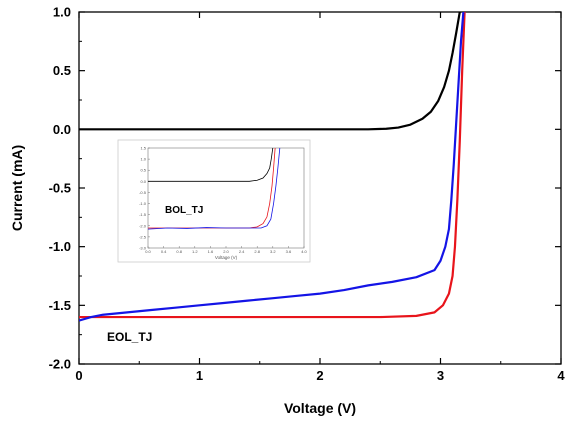 This screenshot has height=425, width=566. Describe the element at coordinates (60, 246) in the screenshot. I see `y-tick-label: -1.0` at that location.